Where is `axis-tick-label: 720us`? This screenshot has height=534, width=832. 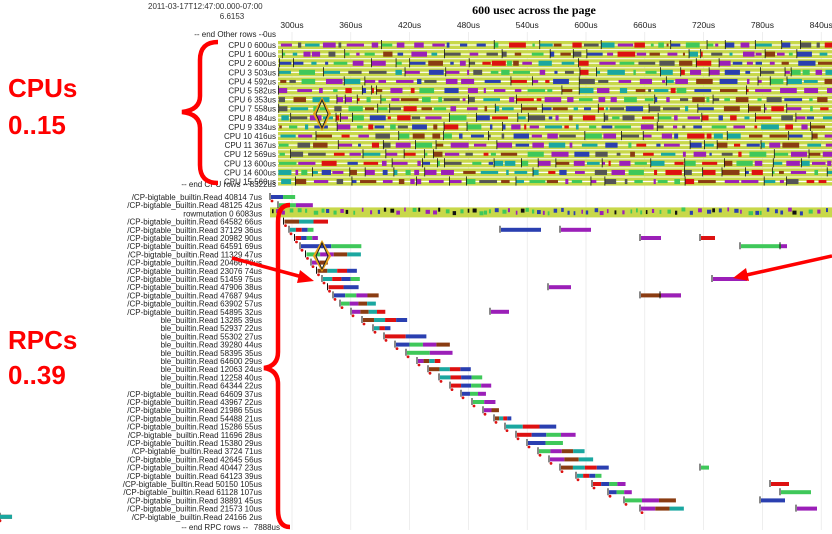
axis-tick-label: 720us is located at coordinates (703, 25).